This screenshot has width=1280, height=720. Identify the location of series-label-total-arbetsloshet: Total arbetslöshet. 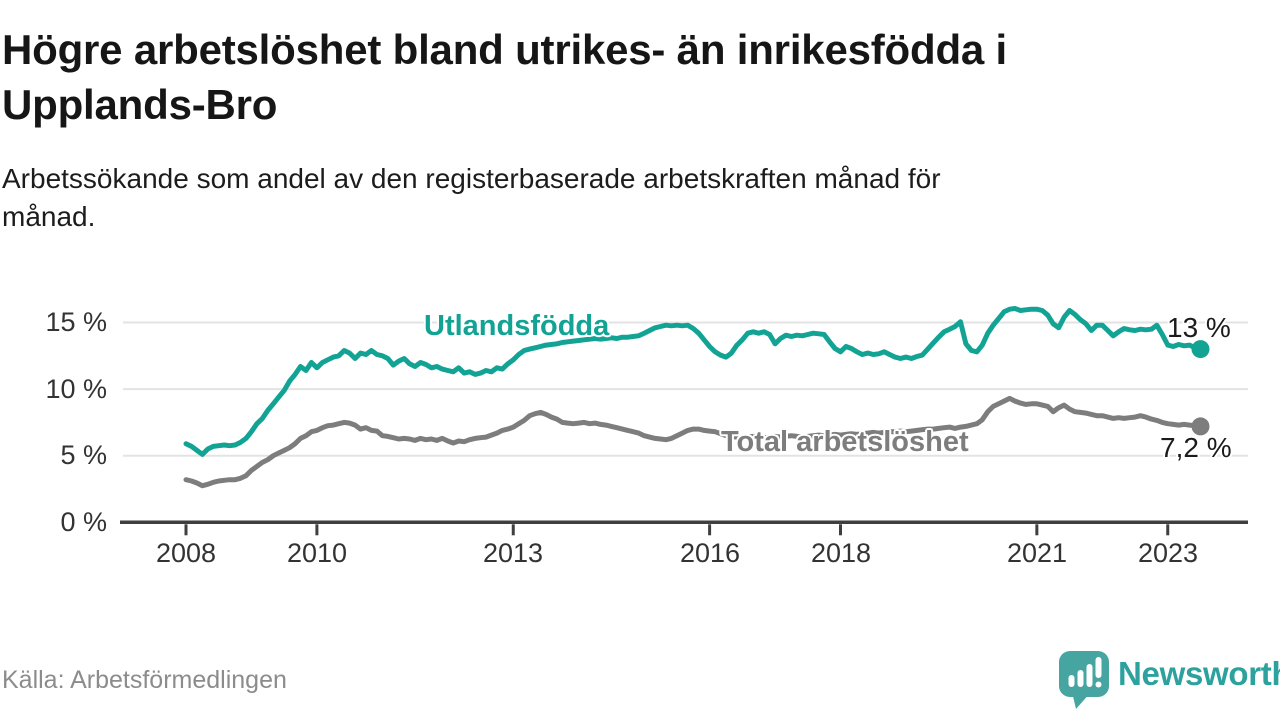
(845, 442).